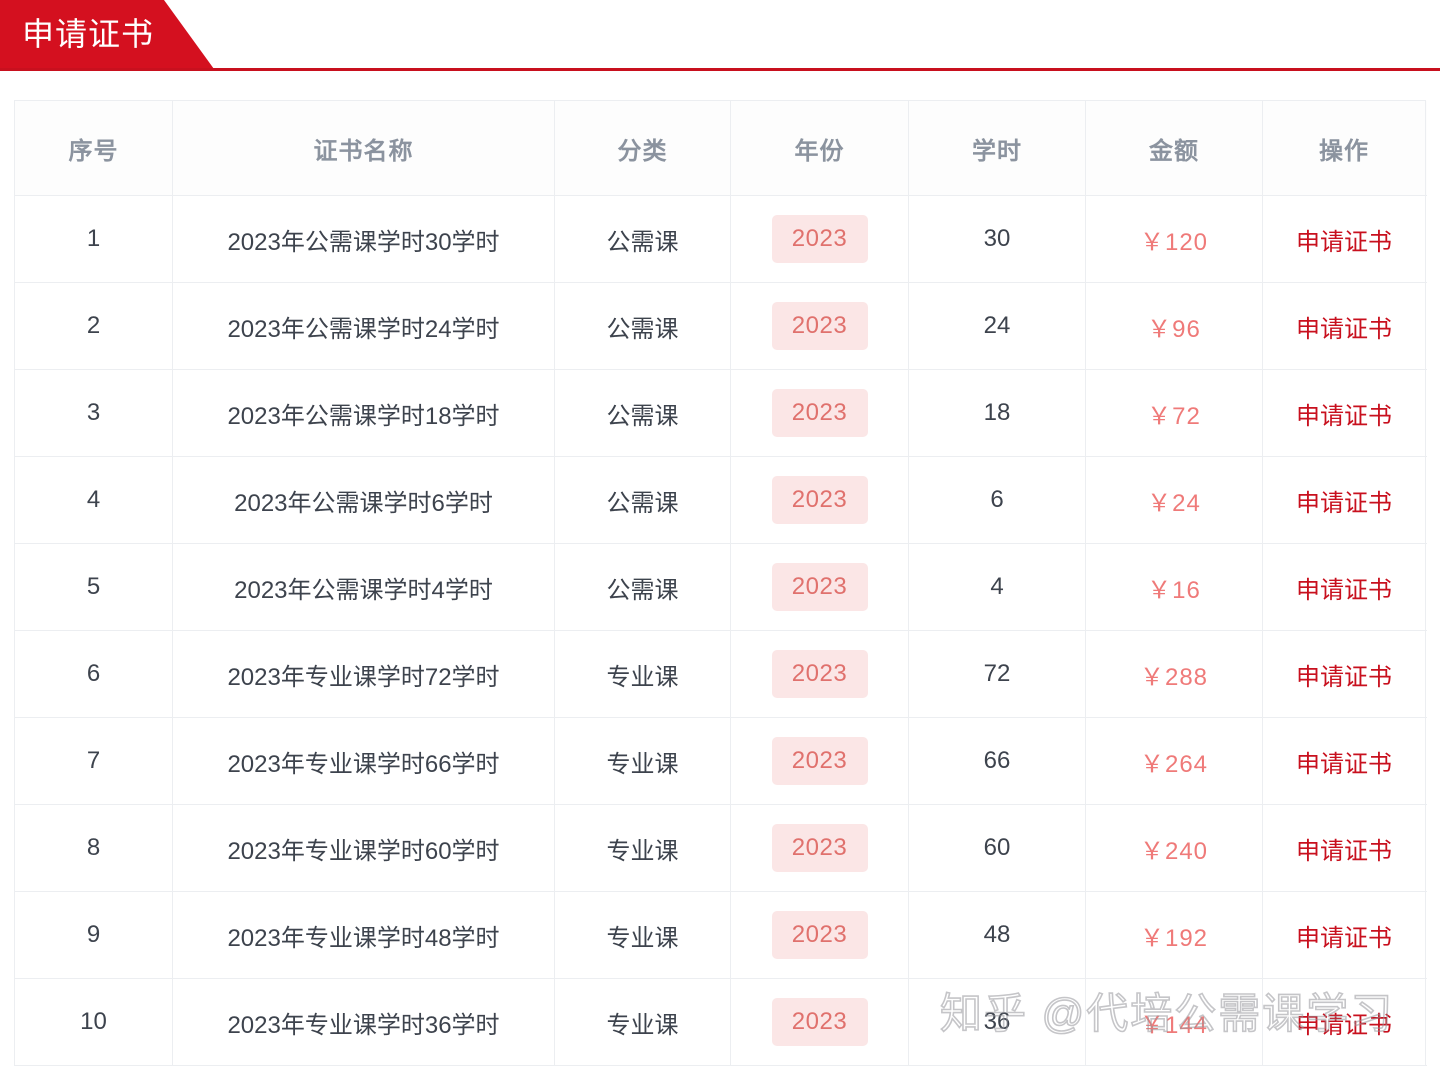 This screenshot has width=1440, height=1066. I want to click on cell-index: 6, so click(94, 674).